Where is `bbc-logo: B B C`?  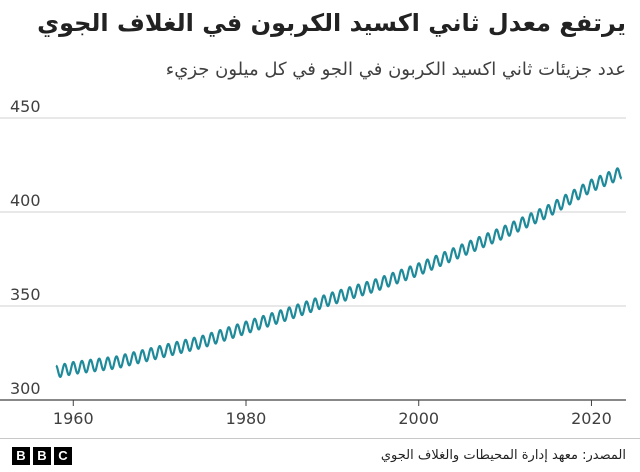 bbc-logo: B B C is located at coordinates (42, 456).